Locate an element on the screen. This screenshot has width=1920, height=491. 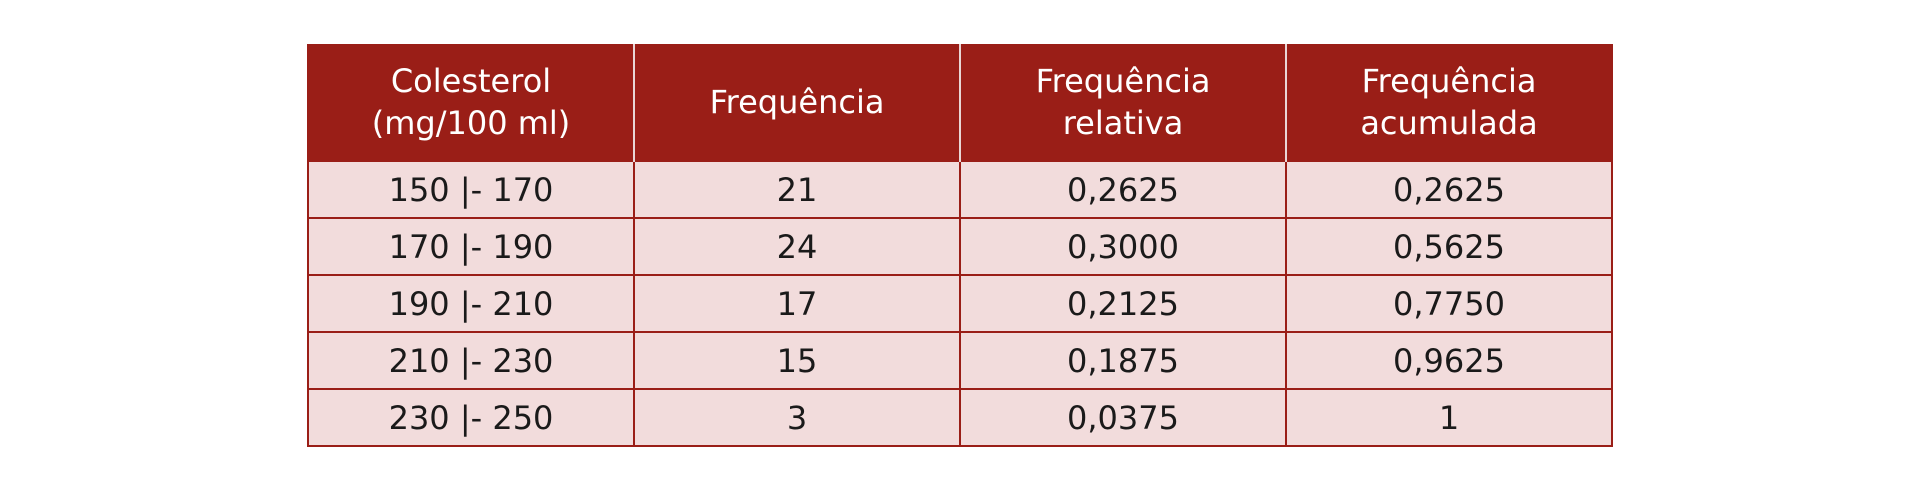
cell-relative-frequency: 0,0375 is located at coordinates (1123, 417).